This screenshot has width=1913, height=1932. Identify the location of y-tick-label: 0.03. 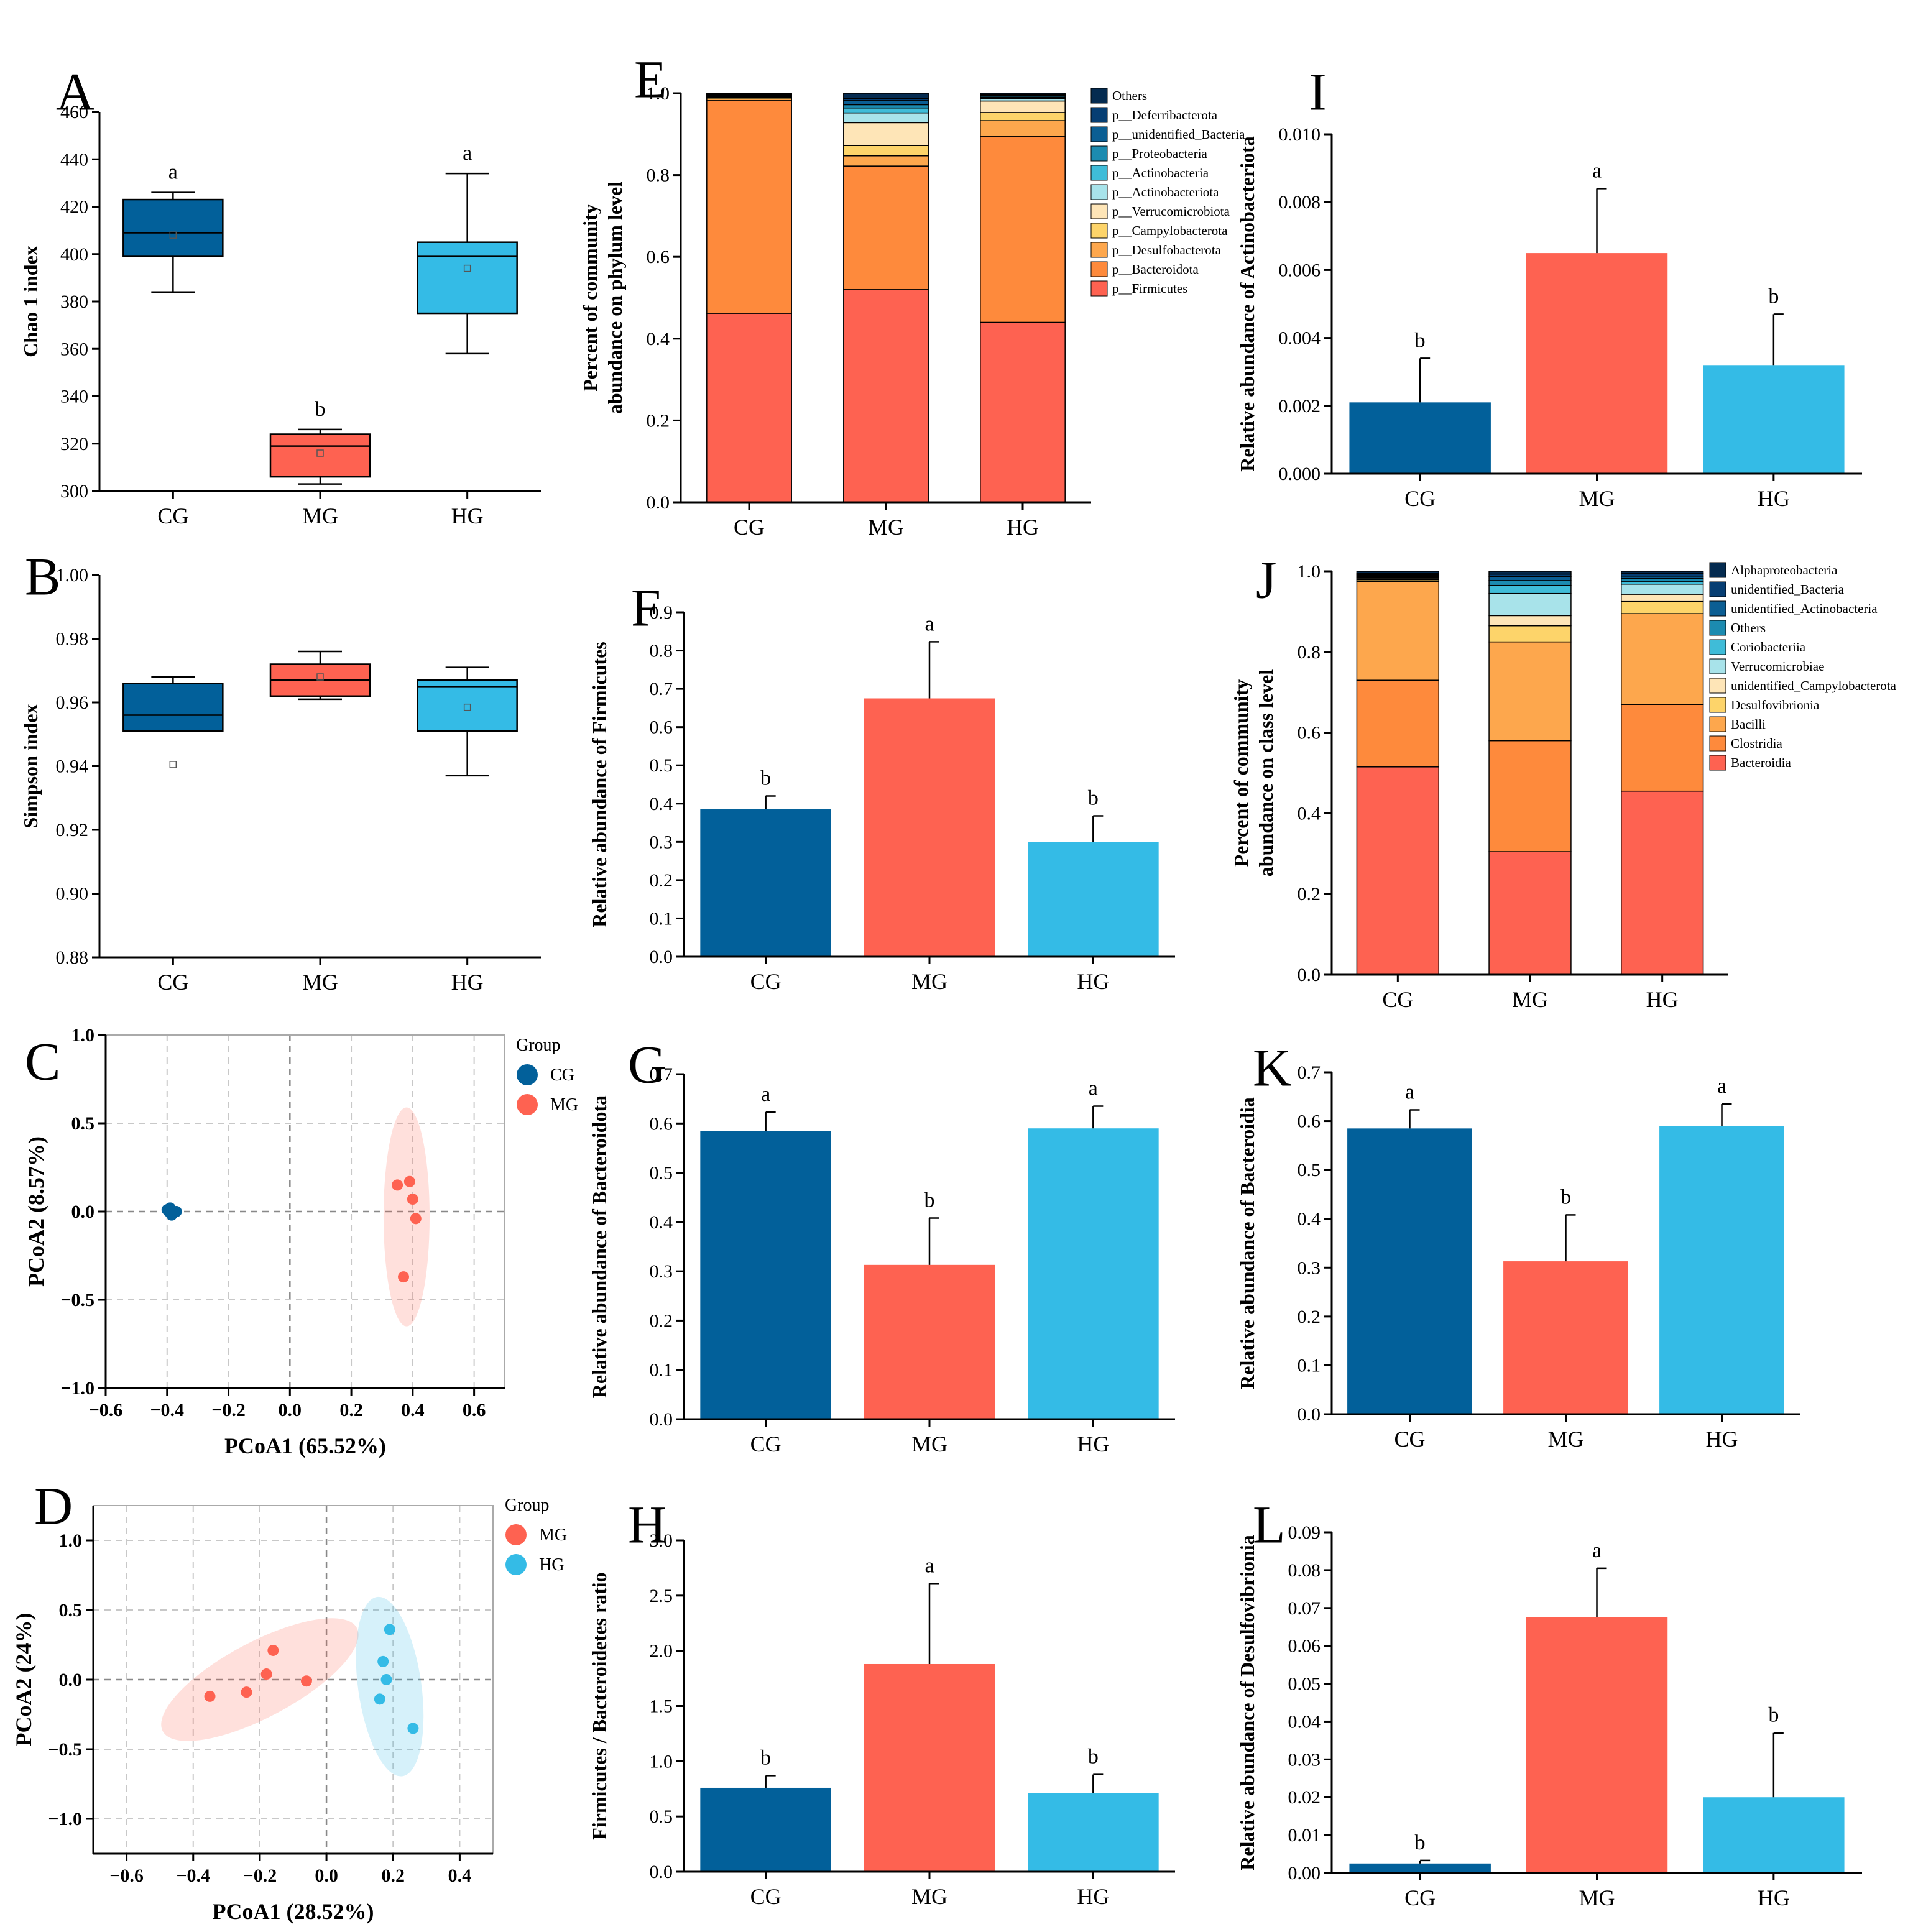
(1304, 1759).